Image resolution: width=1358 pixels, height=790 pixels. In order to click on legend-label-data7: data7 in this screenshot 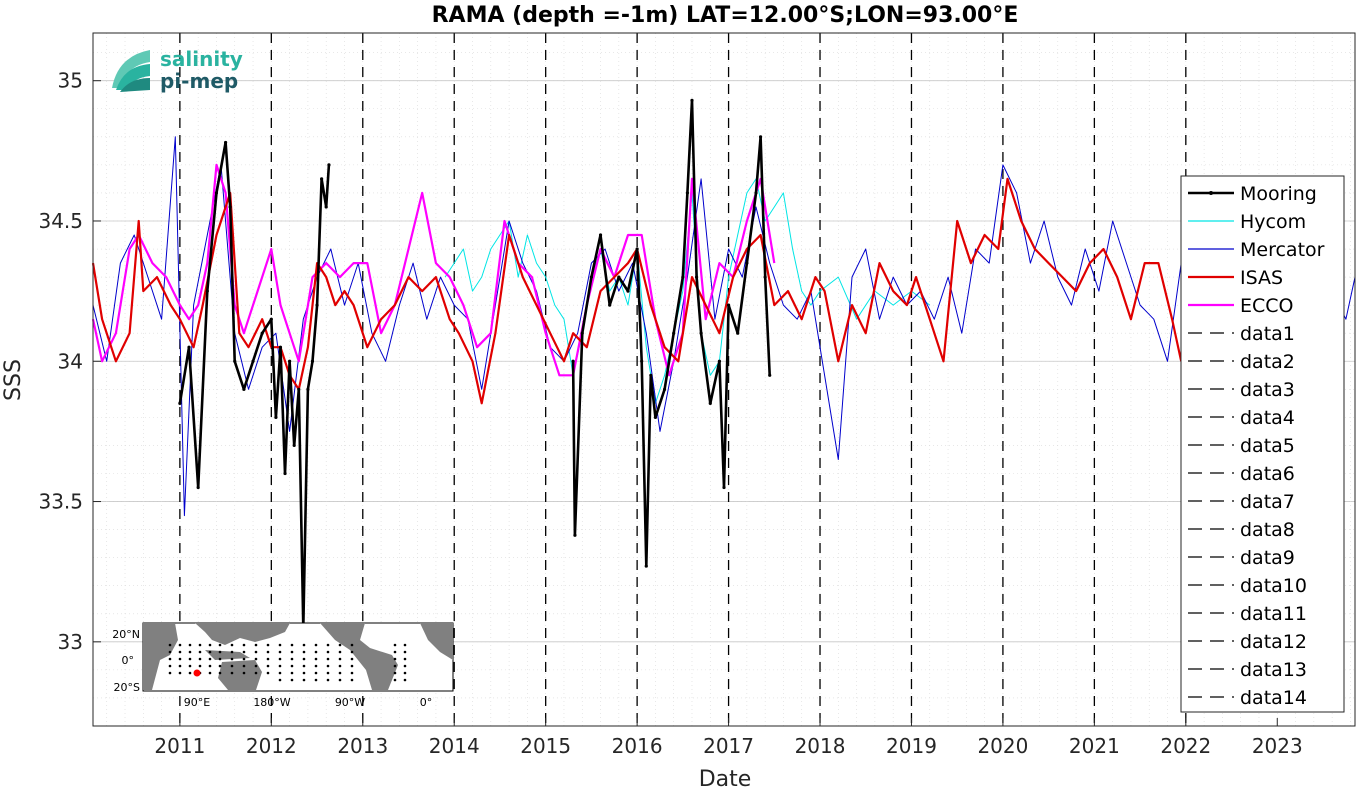, I will do `click(1267, 502)`.